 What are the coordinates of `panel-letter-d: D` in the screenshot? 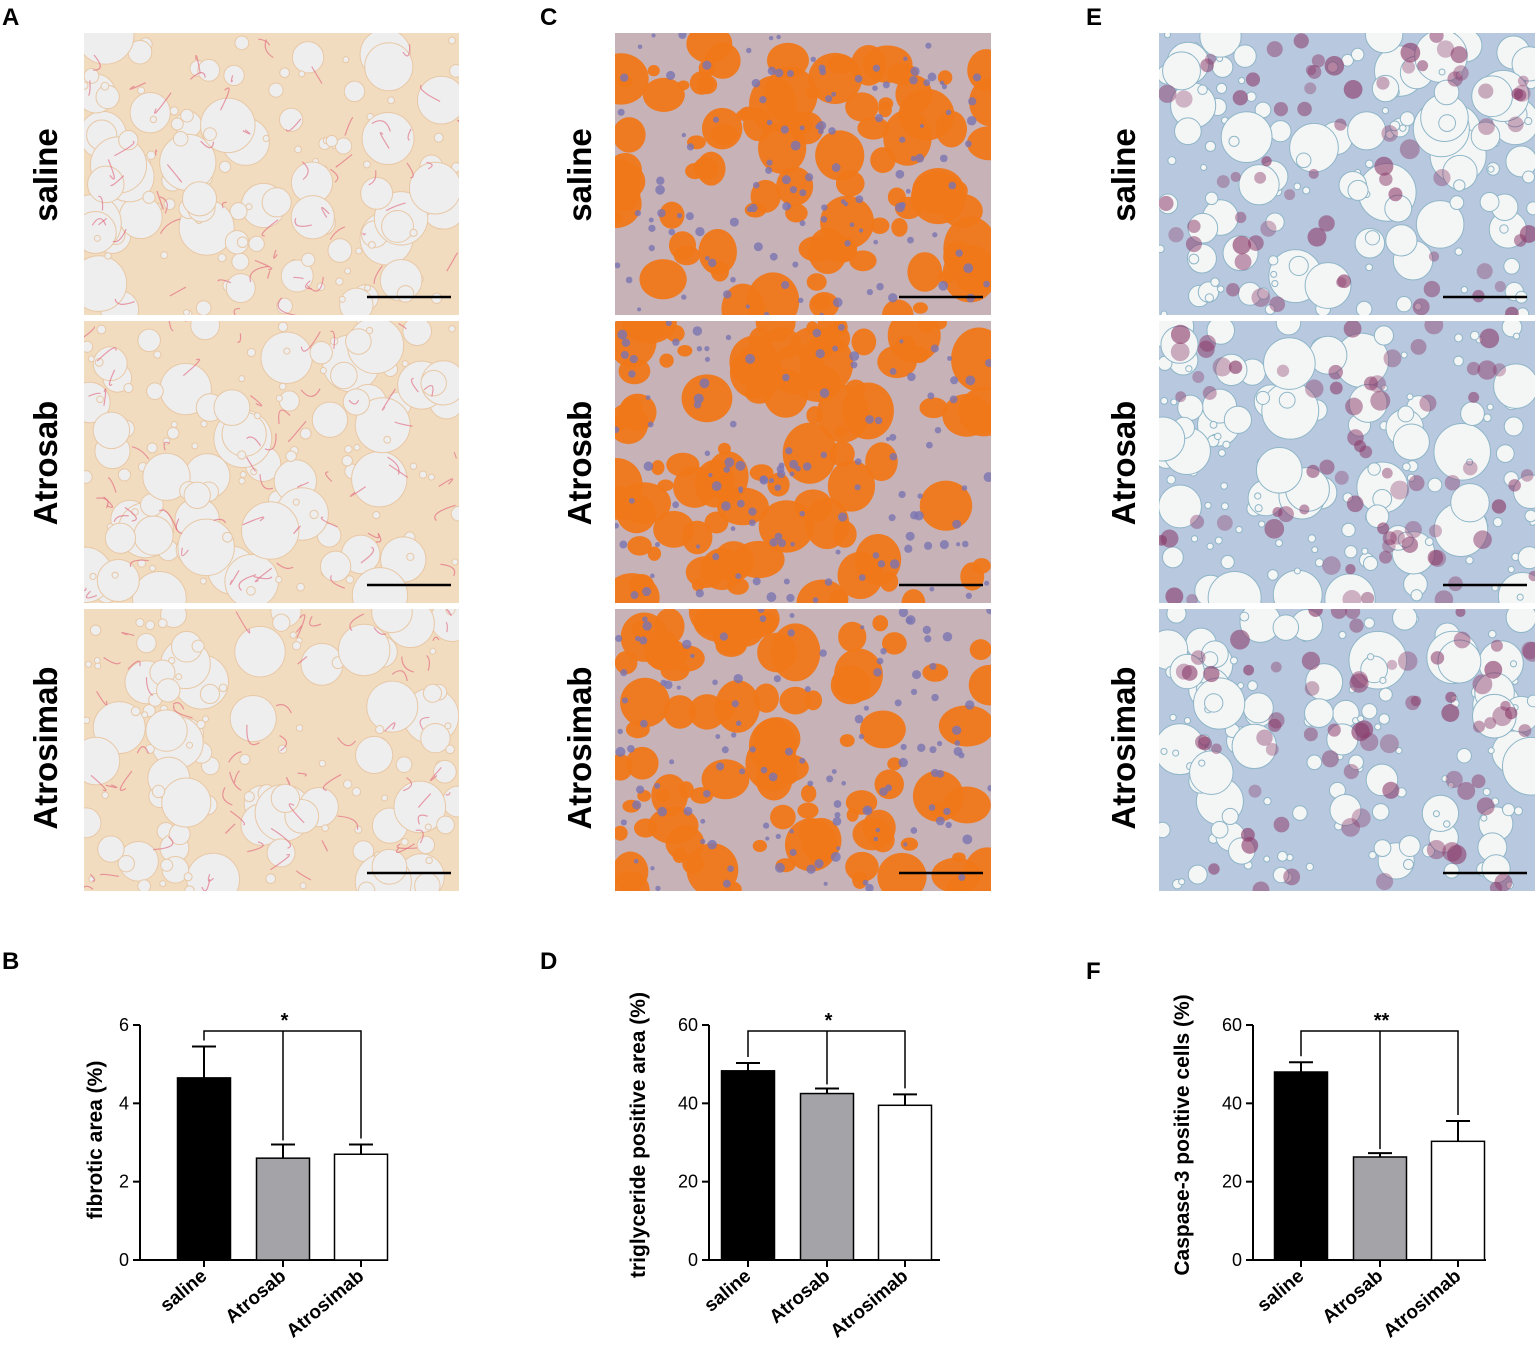 It's located at (549, 961).